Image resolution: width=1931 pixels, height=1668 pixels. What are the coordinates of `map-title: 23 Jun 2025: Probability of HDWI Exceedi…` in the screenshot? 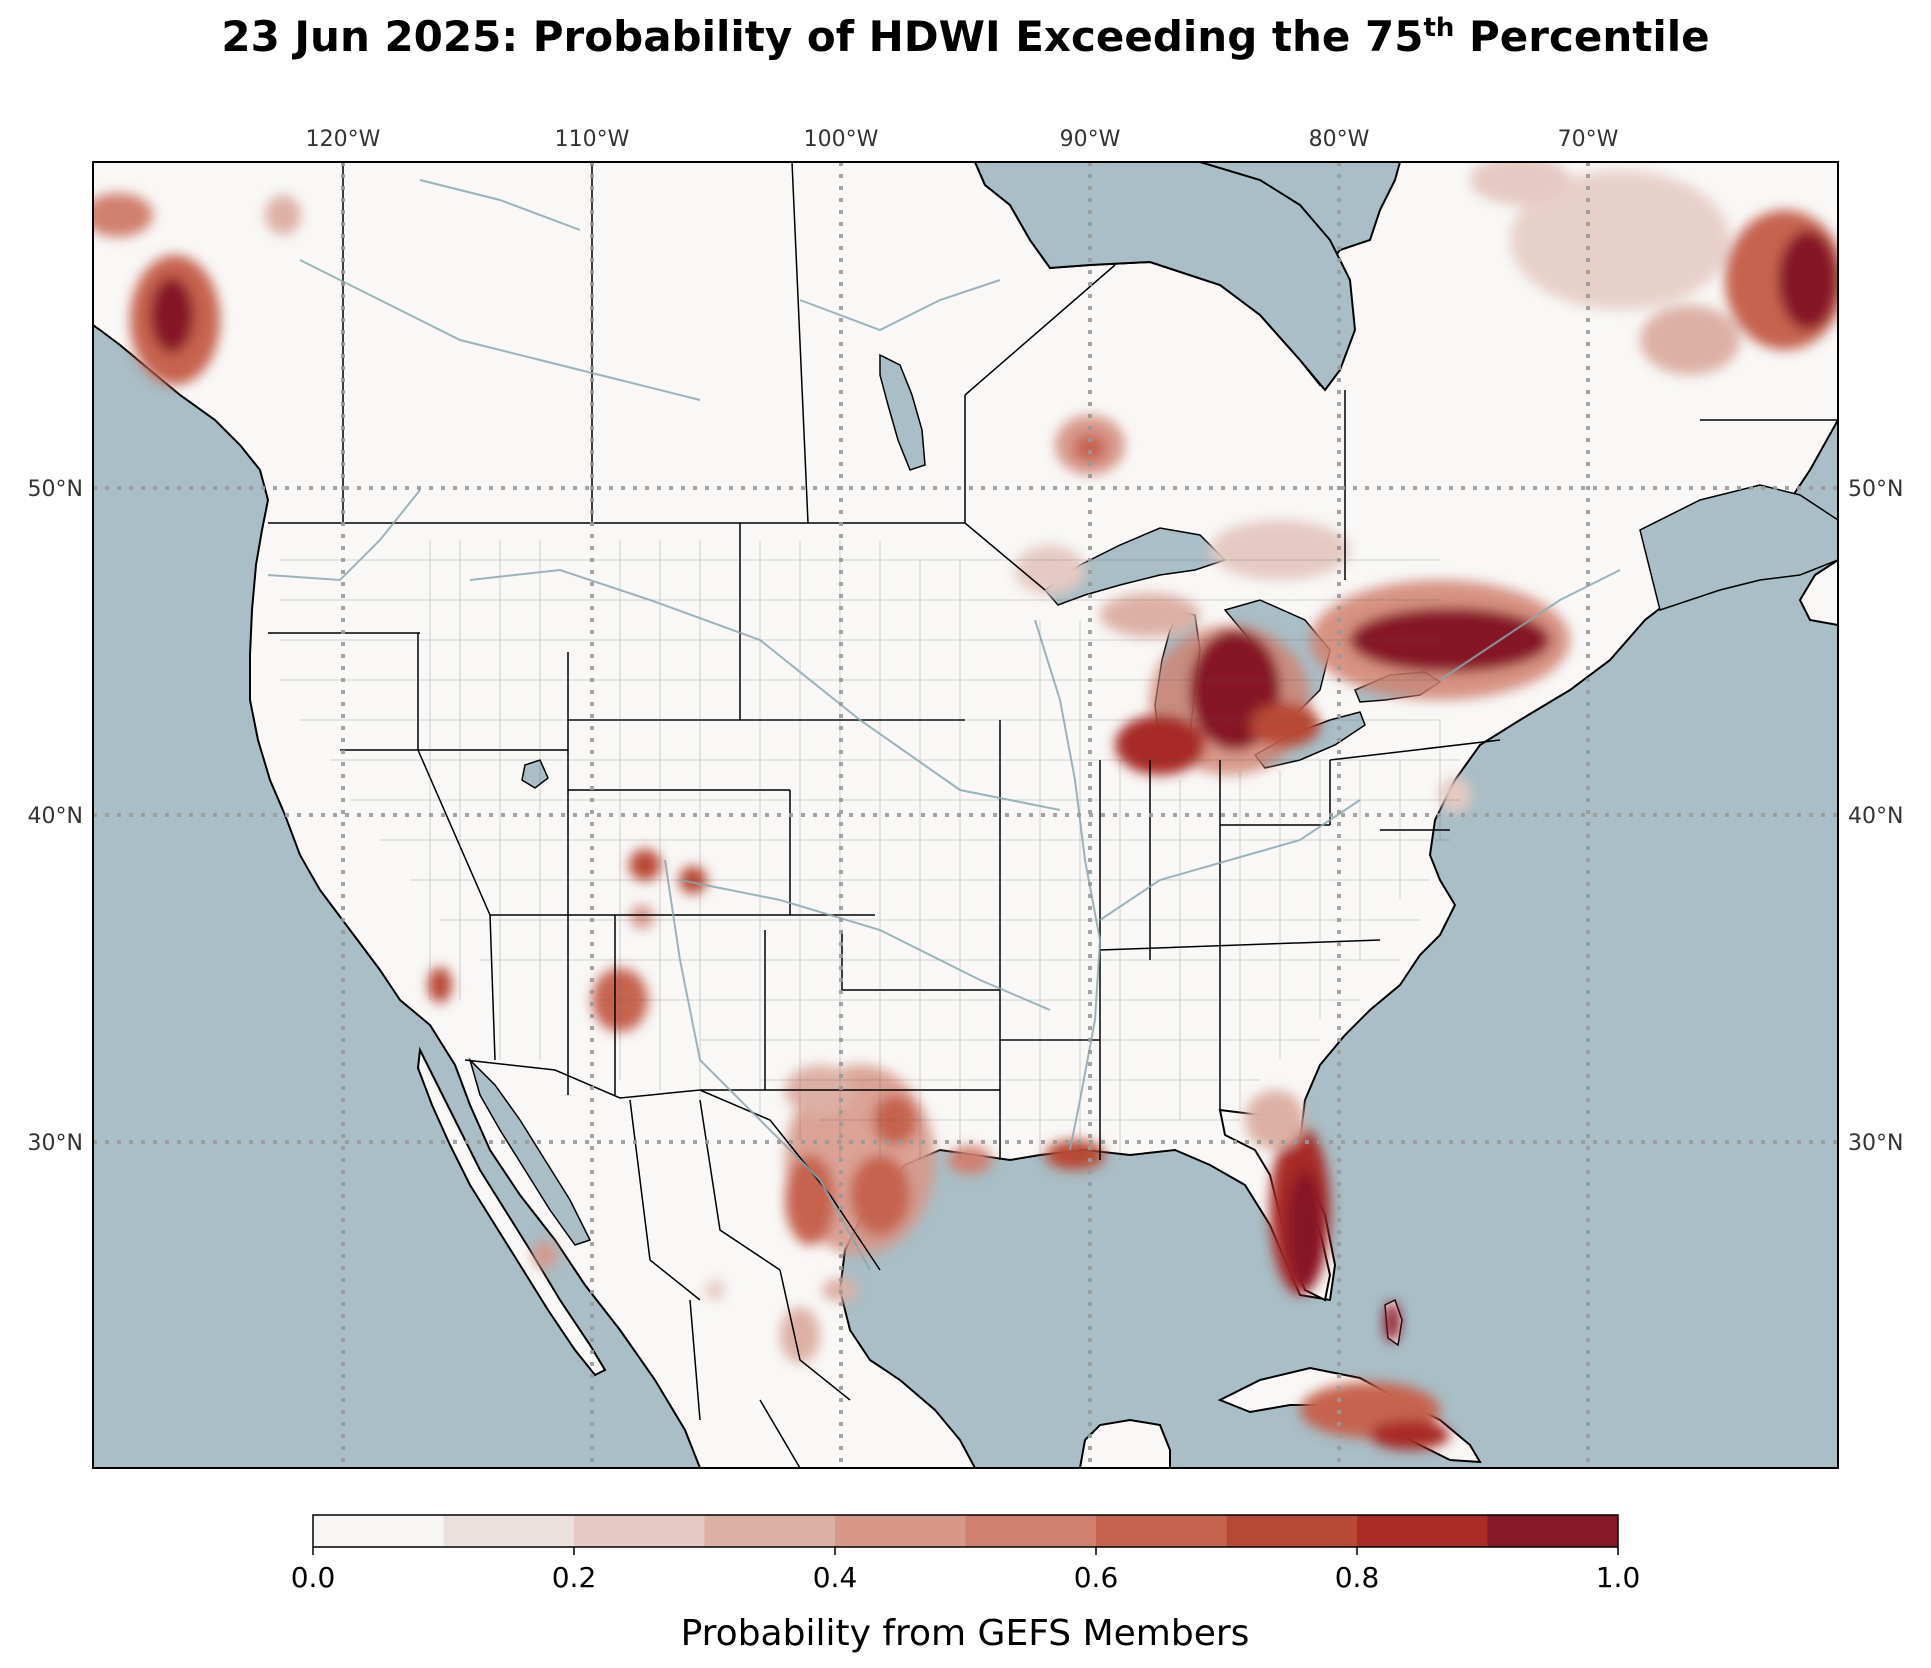 It's located at (965, 36).